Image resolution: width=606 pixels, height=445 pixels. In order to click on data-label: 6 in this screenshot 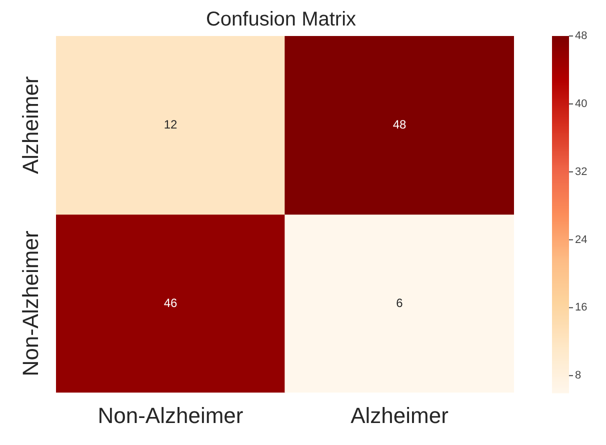, I will do `click(400, 303)`.